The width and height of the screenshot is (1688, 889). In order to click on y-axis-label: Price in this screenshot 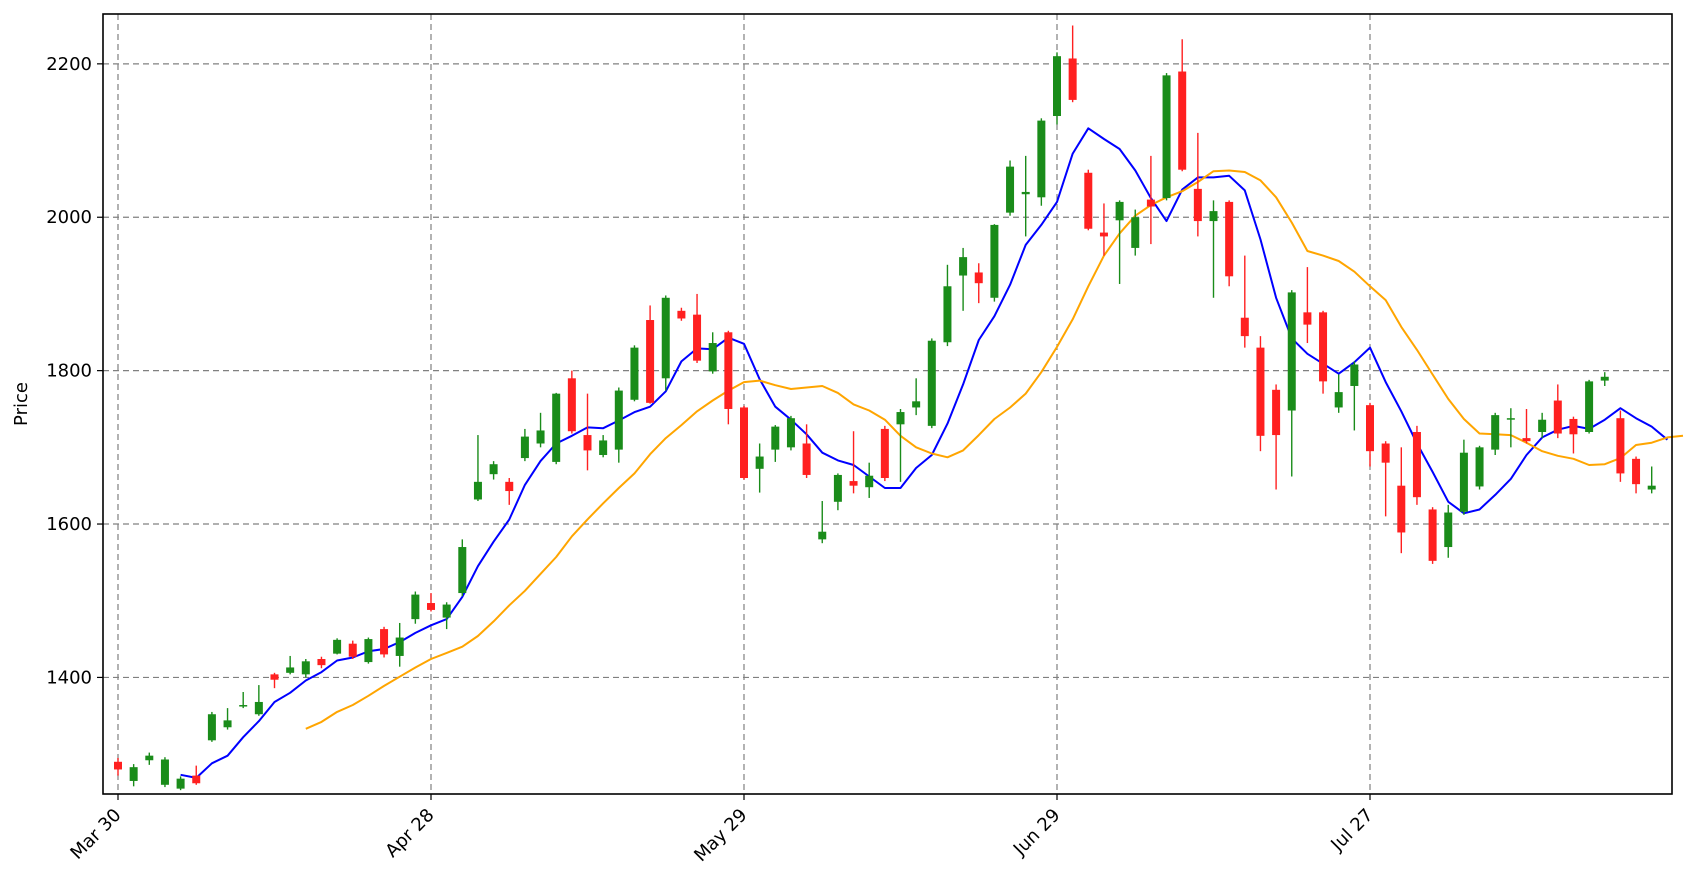, I will do `click(21, 404)`.